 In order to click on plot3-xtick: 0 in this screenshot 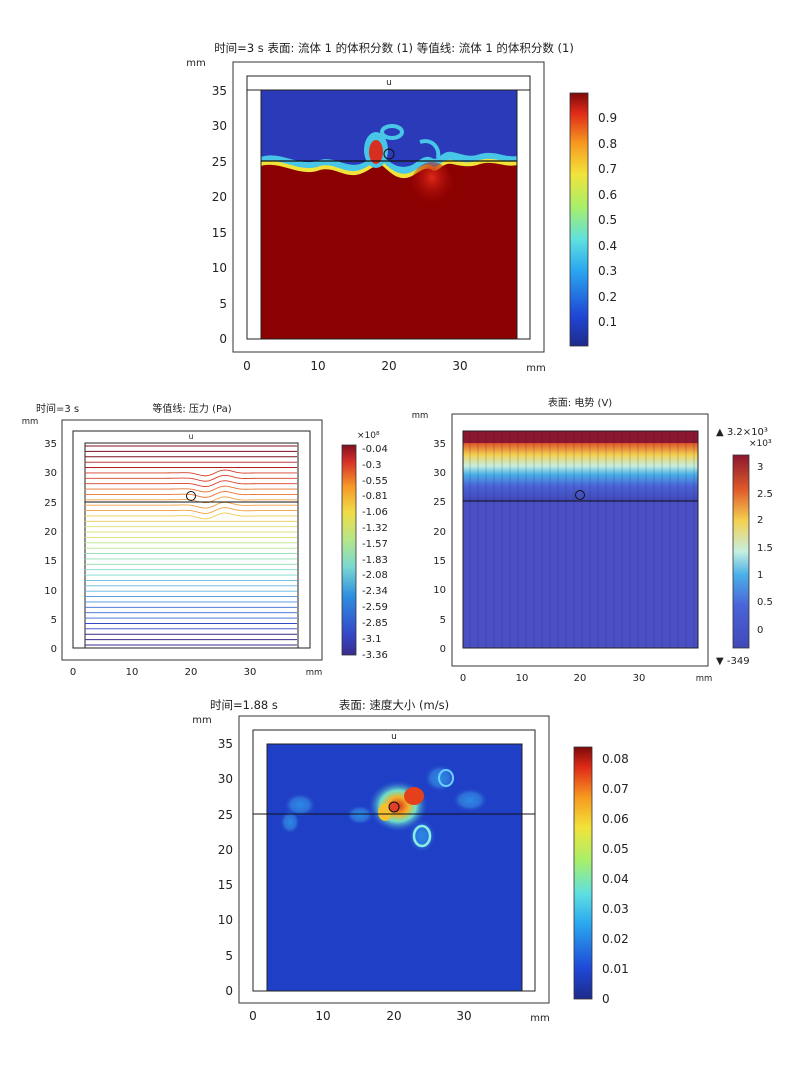, I will do `click(463, 678)`.